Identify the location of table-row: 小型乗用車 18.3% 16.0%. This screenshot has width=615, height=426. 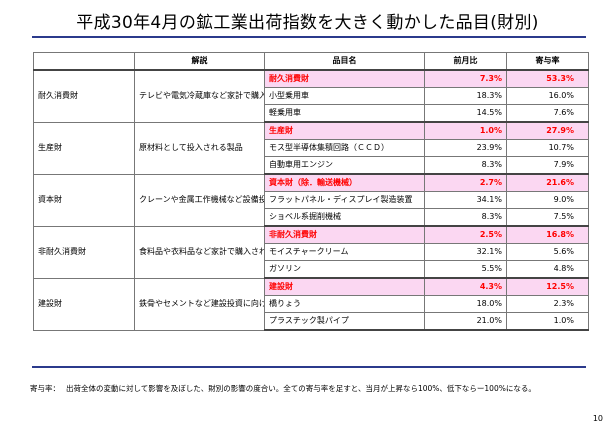
(311, 96).